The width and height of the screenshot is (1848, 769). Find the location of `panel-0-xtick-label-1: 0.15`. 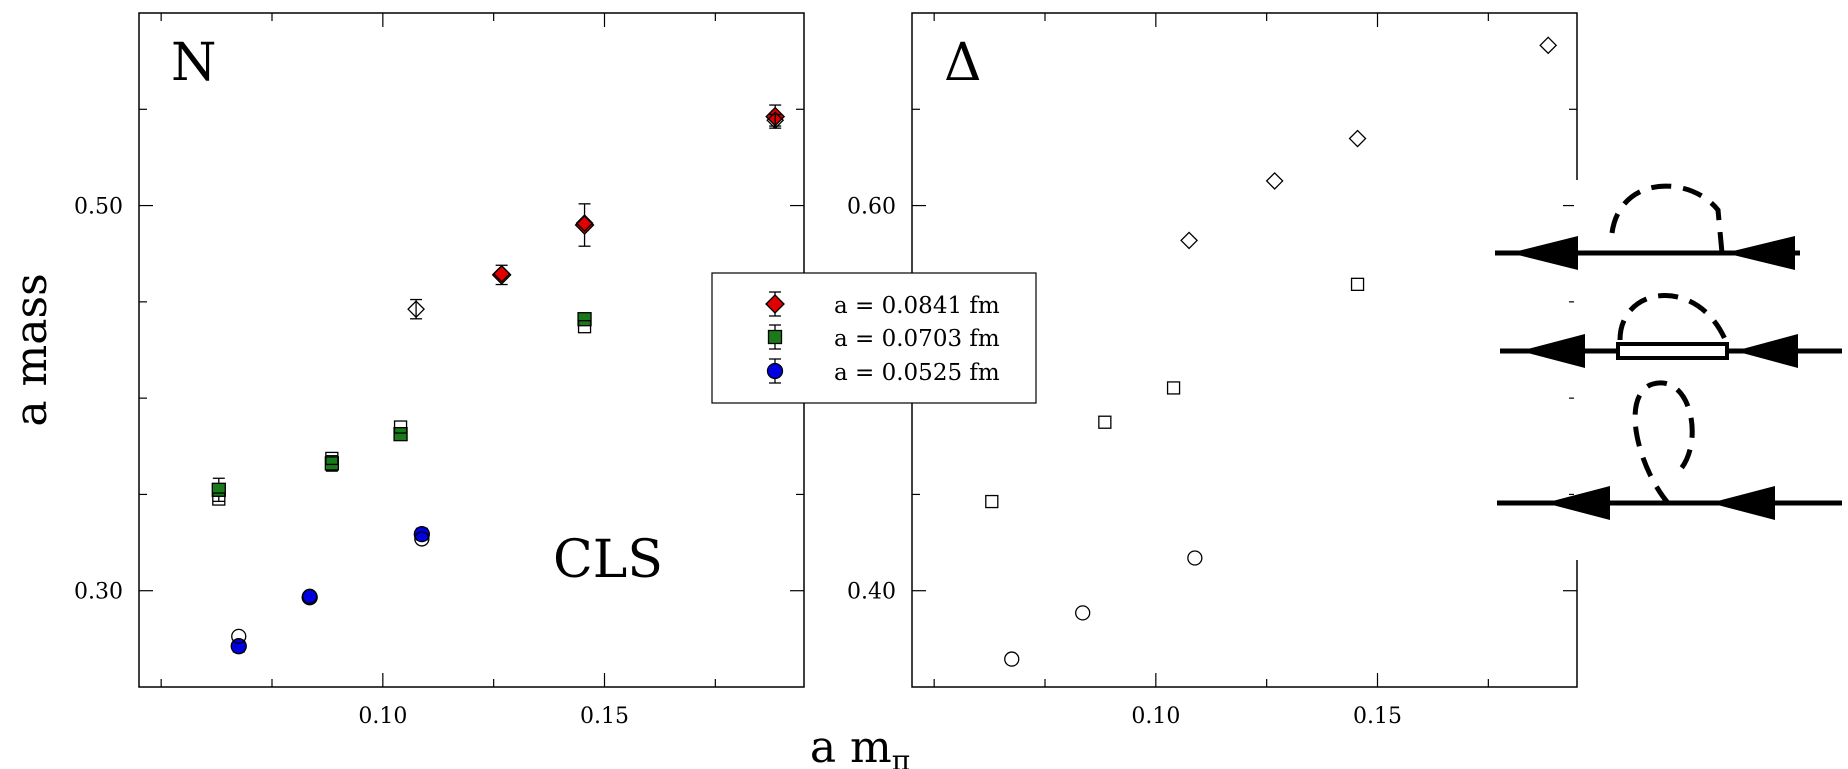

panel-0-xtick-label-1: 0.15 is located at coordinates (604, 716).